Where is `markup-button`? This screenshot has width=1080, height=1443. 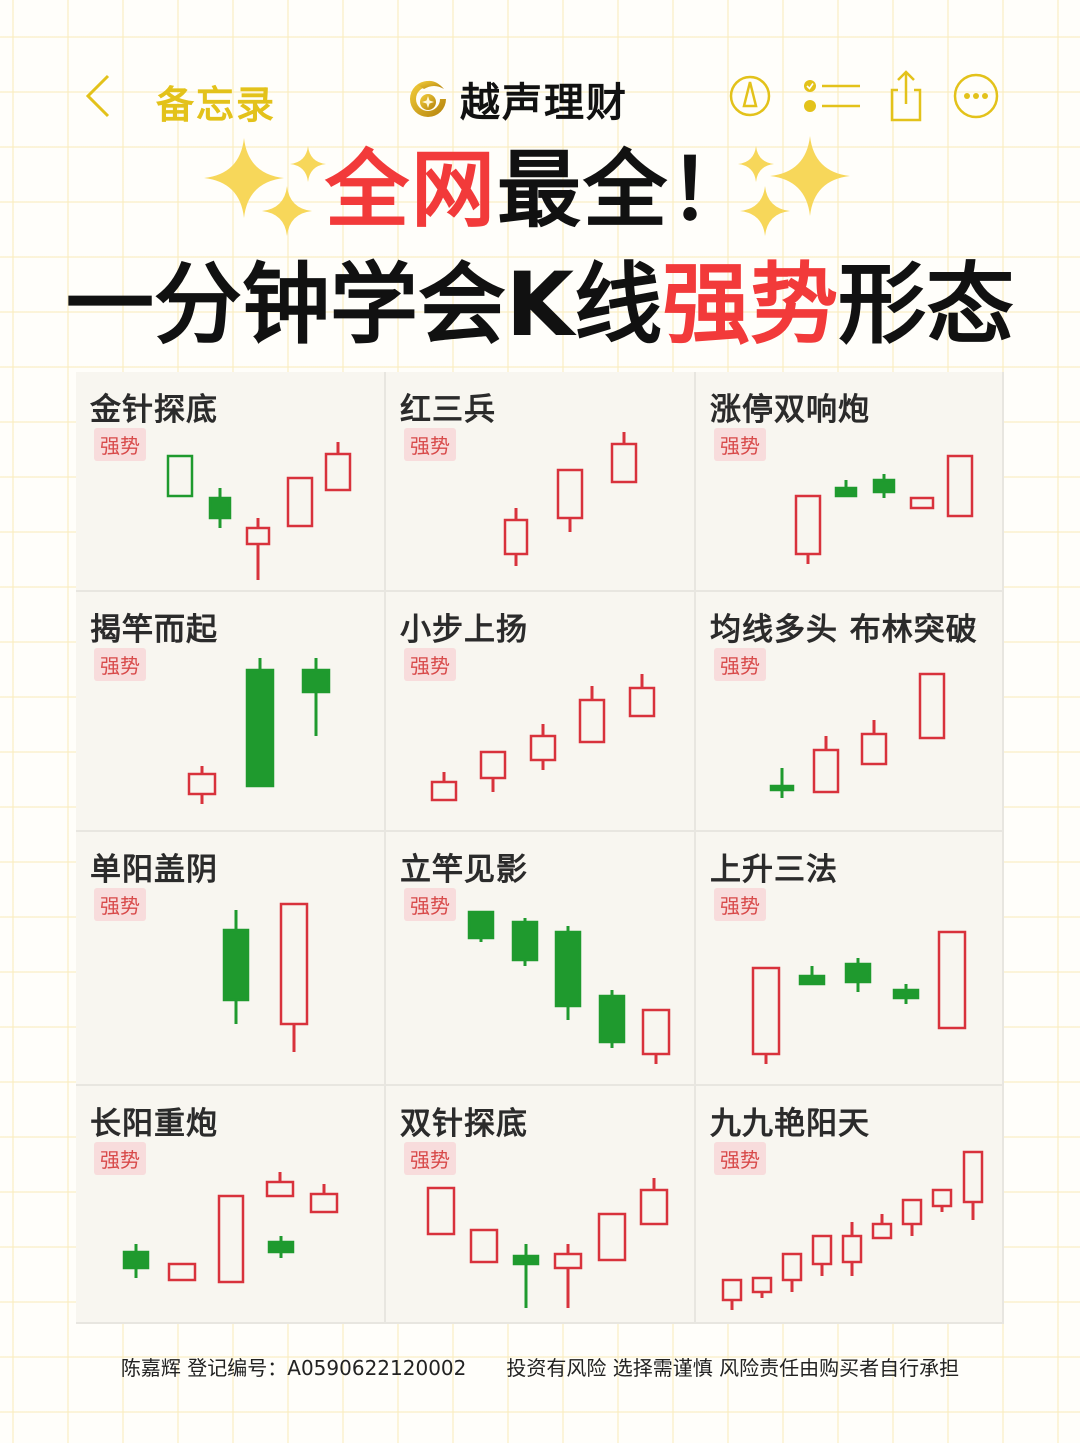
markup-button is located at coordinates (752, 96).